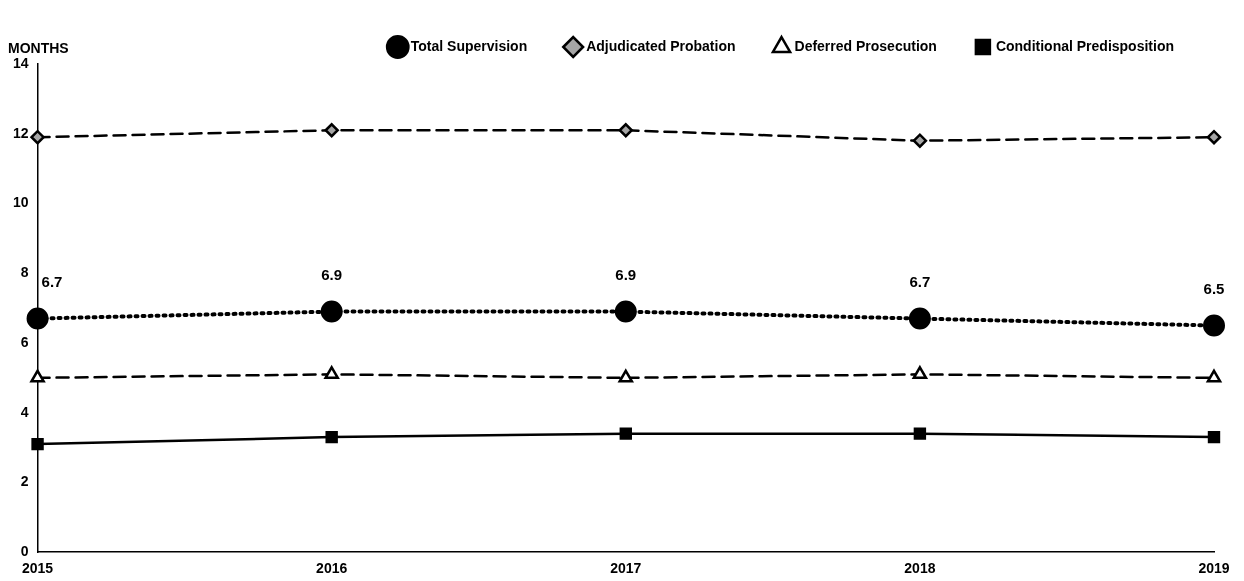 This screenshot has width=1244, height=581. What do you see at coordinates (920, 568) in the screenshot?
I see `x-tick-label: 2018` at bounding box center [920, 568].